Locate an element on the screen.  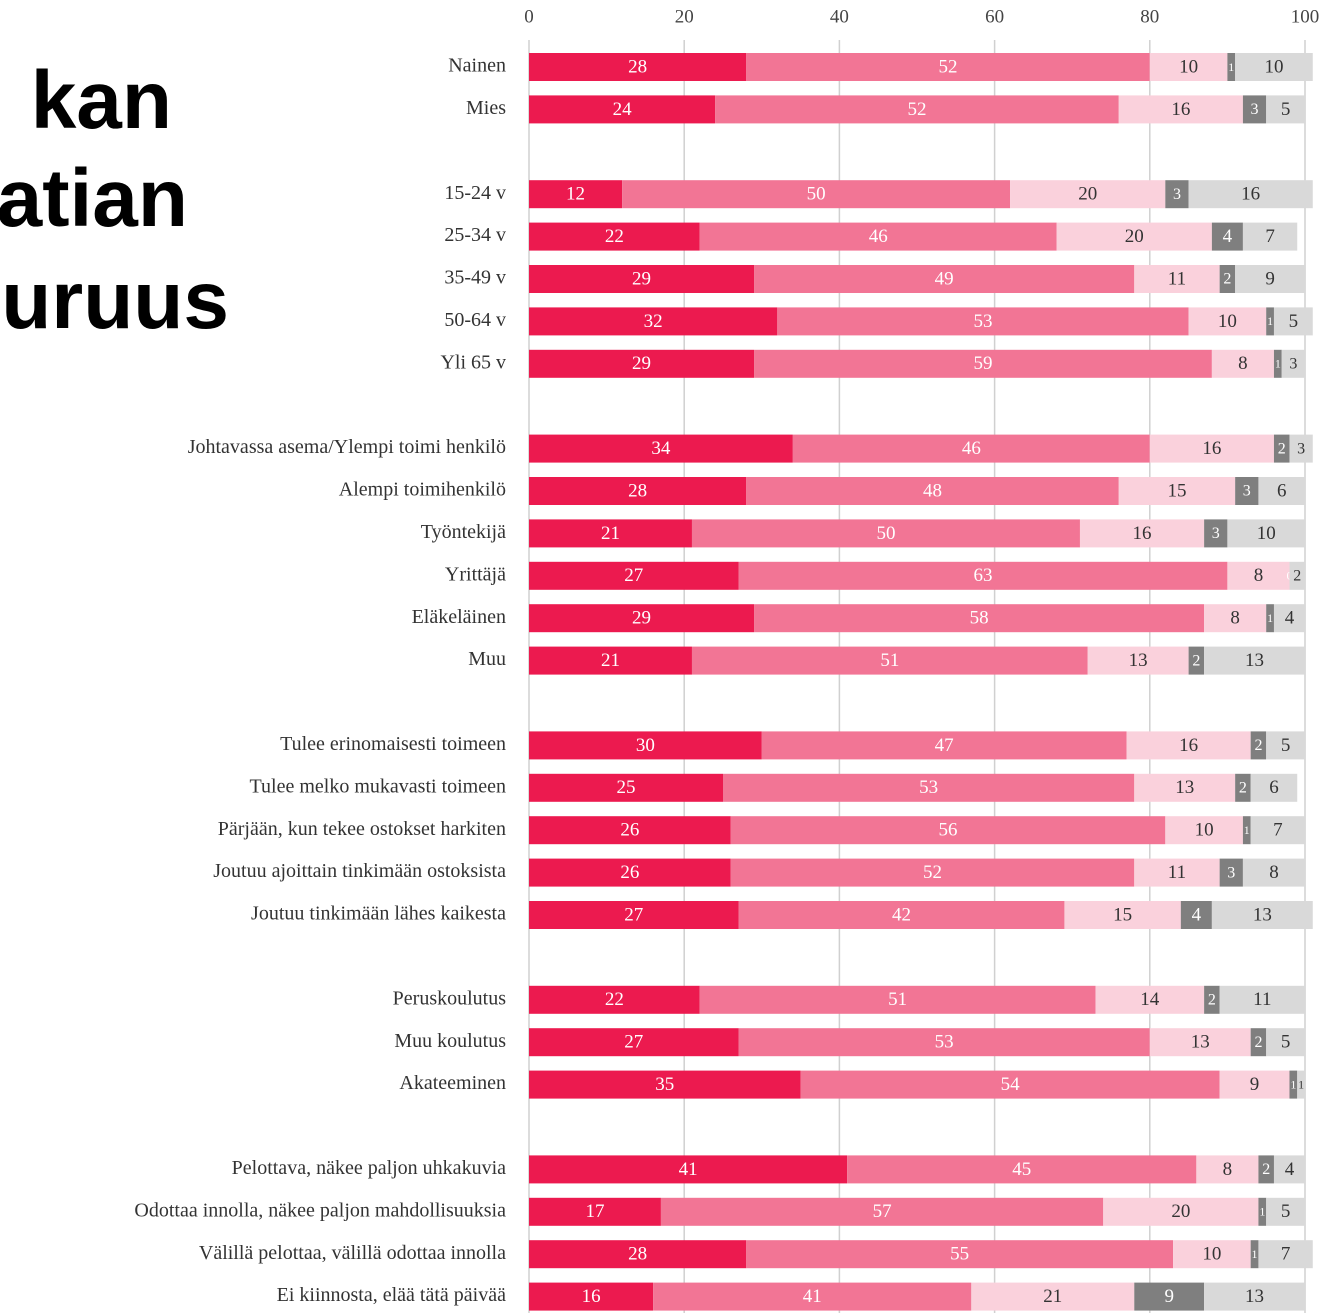
data-label: 49 is located at coordinates (944, 278).